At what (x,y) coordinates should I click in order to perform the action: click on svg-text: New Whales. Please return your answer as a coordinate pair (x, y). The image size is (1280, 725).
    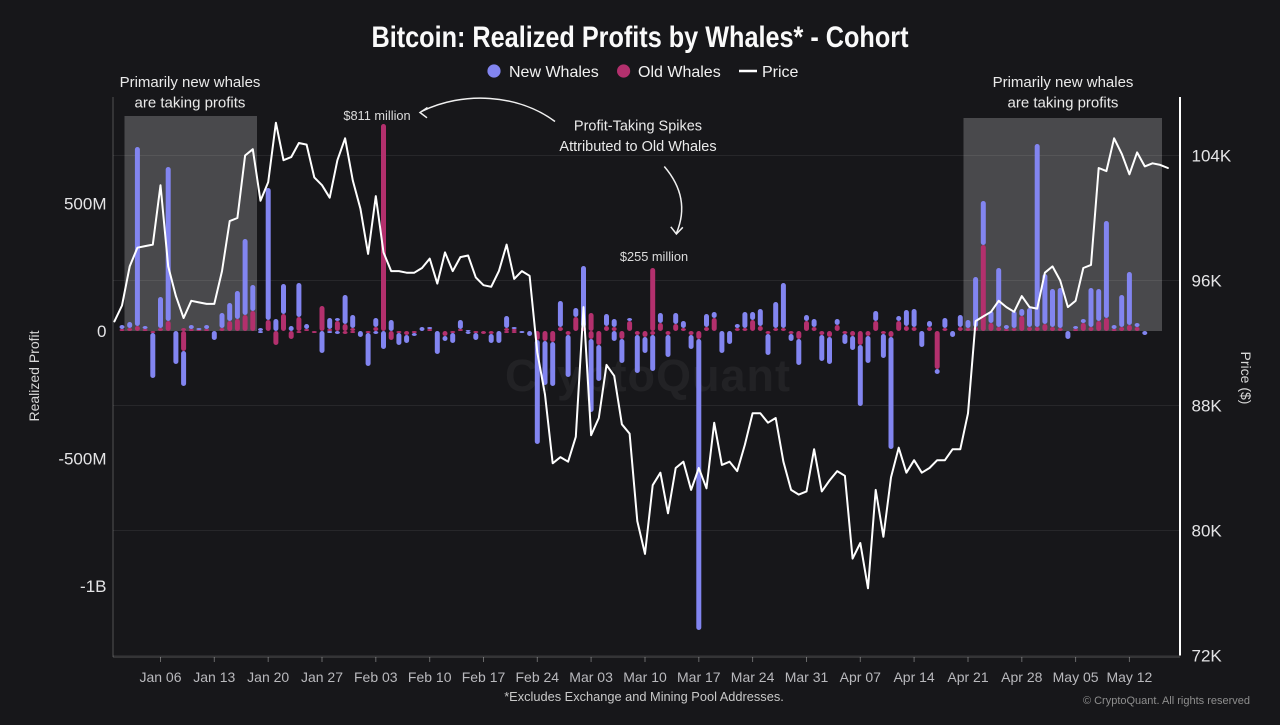
    Looking at the image, I should click on (554, 72).